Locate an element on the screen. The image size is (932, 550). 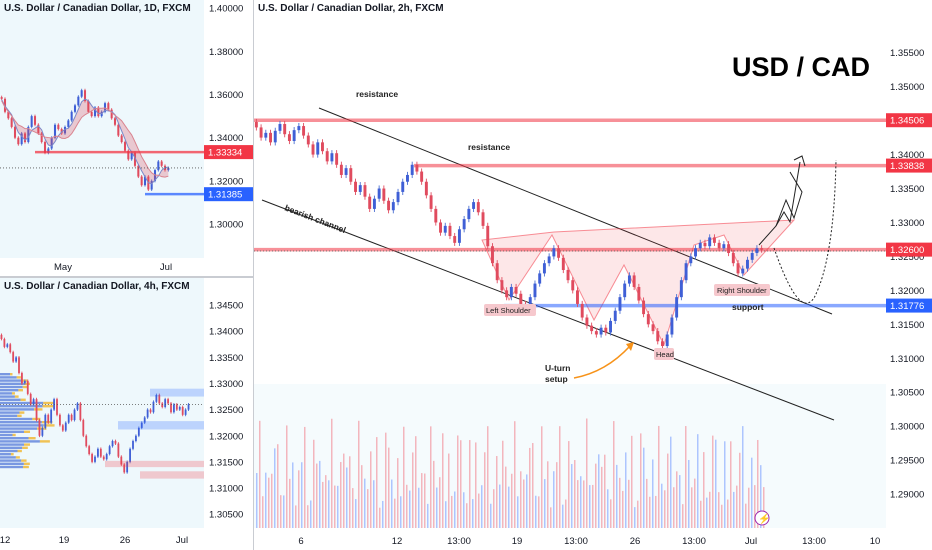
main-time-tick: 10 is located at coordinates (875, 541).